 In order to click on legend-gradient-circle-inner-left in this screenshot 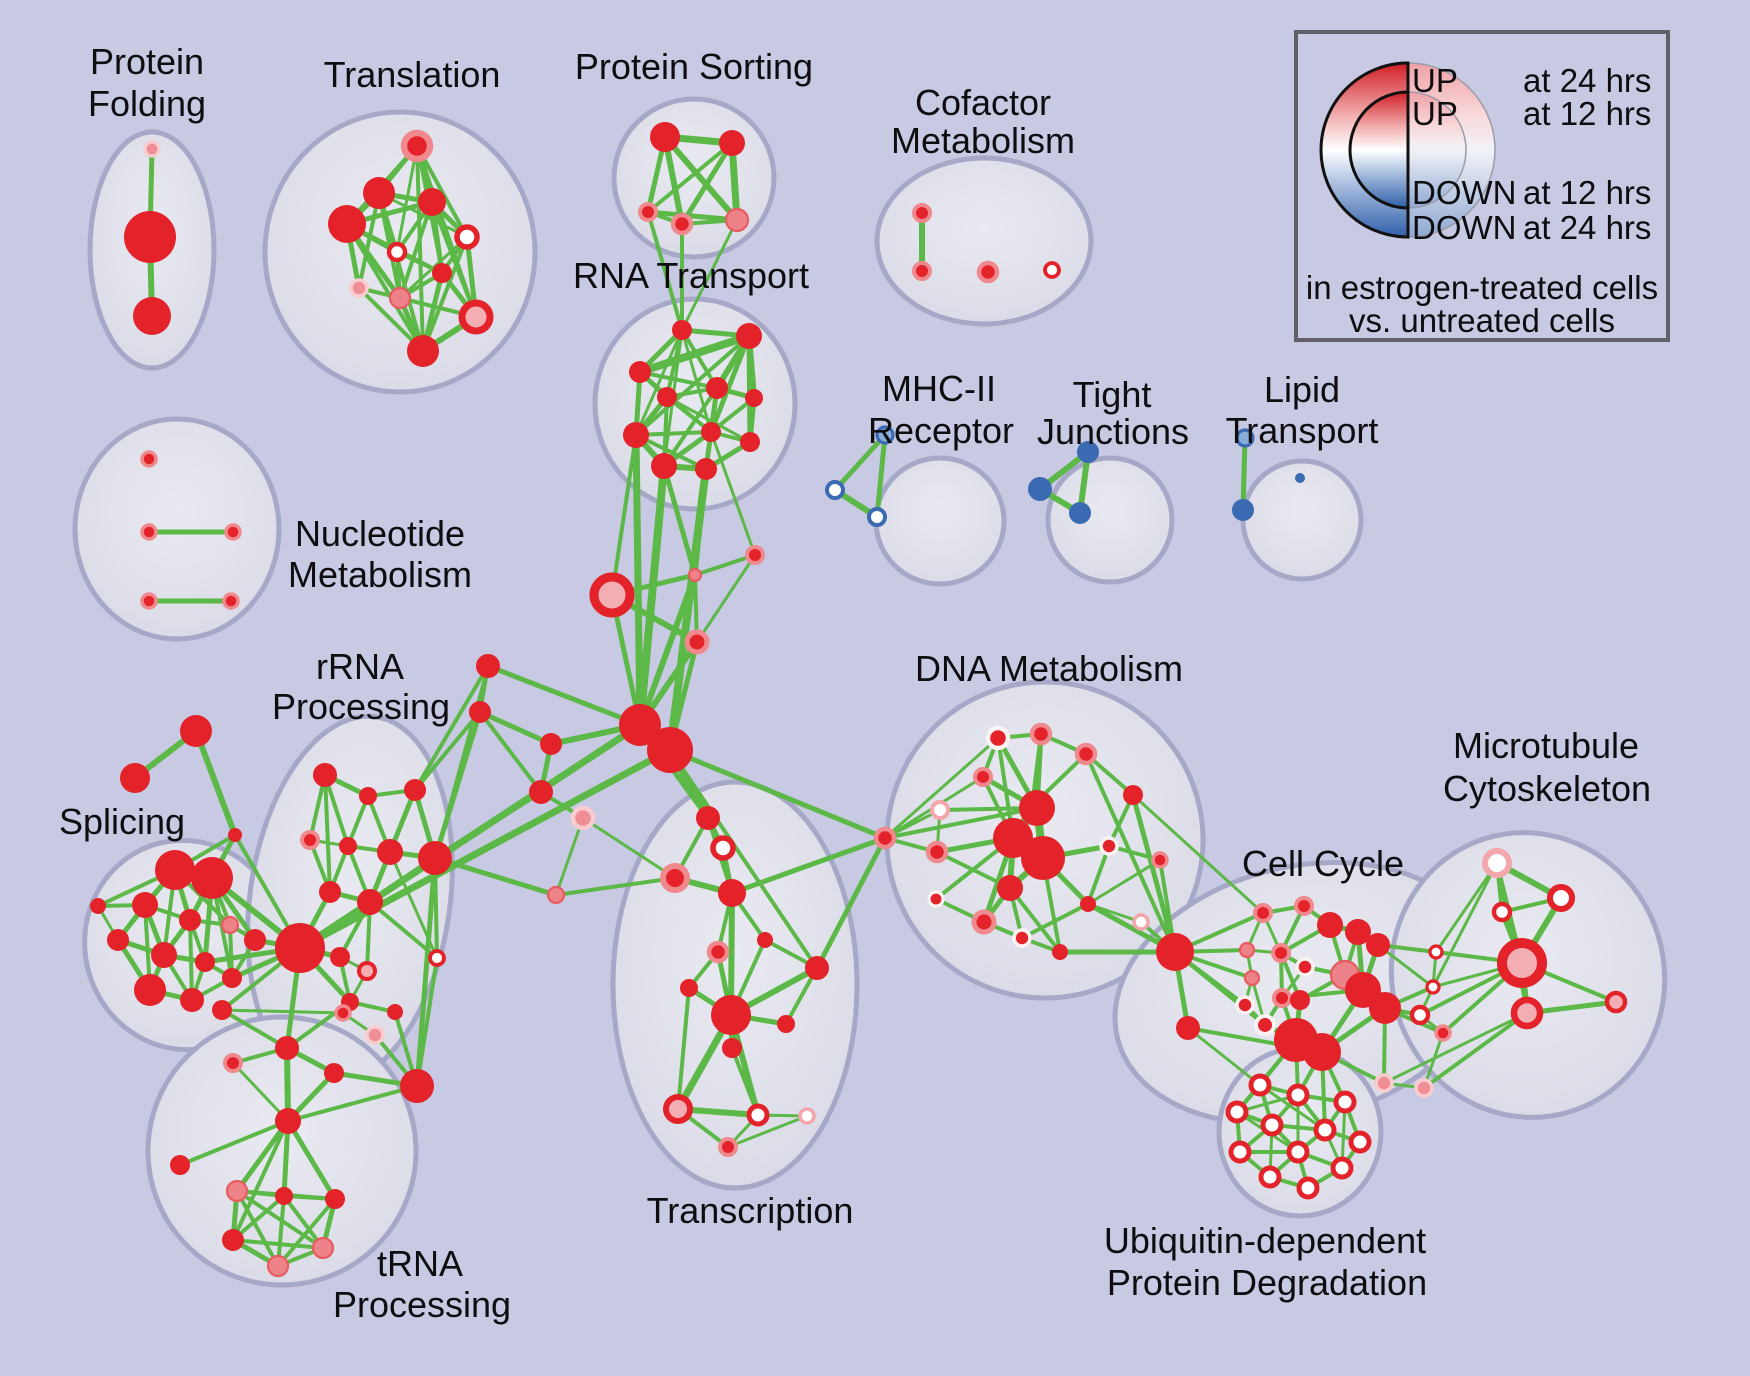, I will do `click(1379, 150)`.